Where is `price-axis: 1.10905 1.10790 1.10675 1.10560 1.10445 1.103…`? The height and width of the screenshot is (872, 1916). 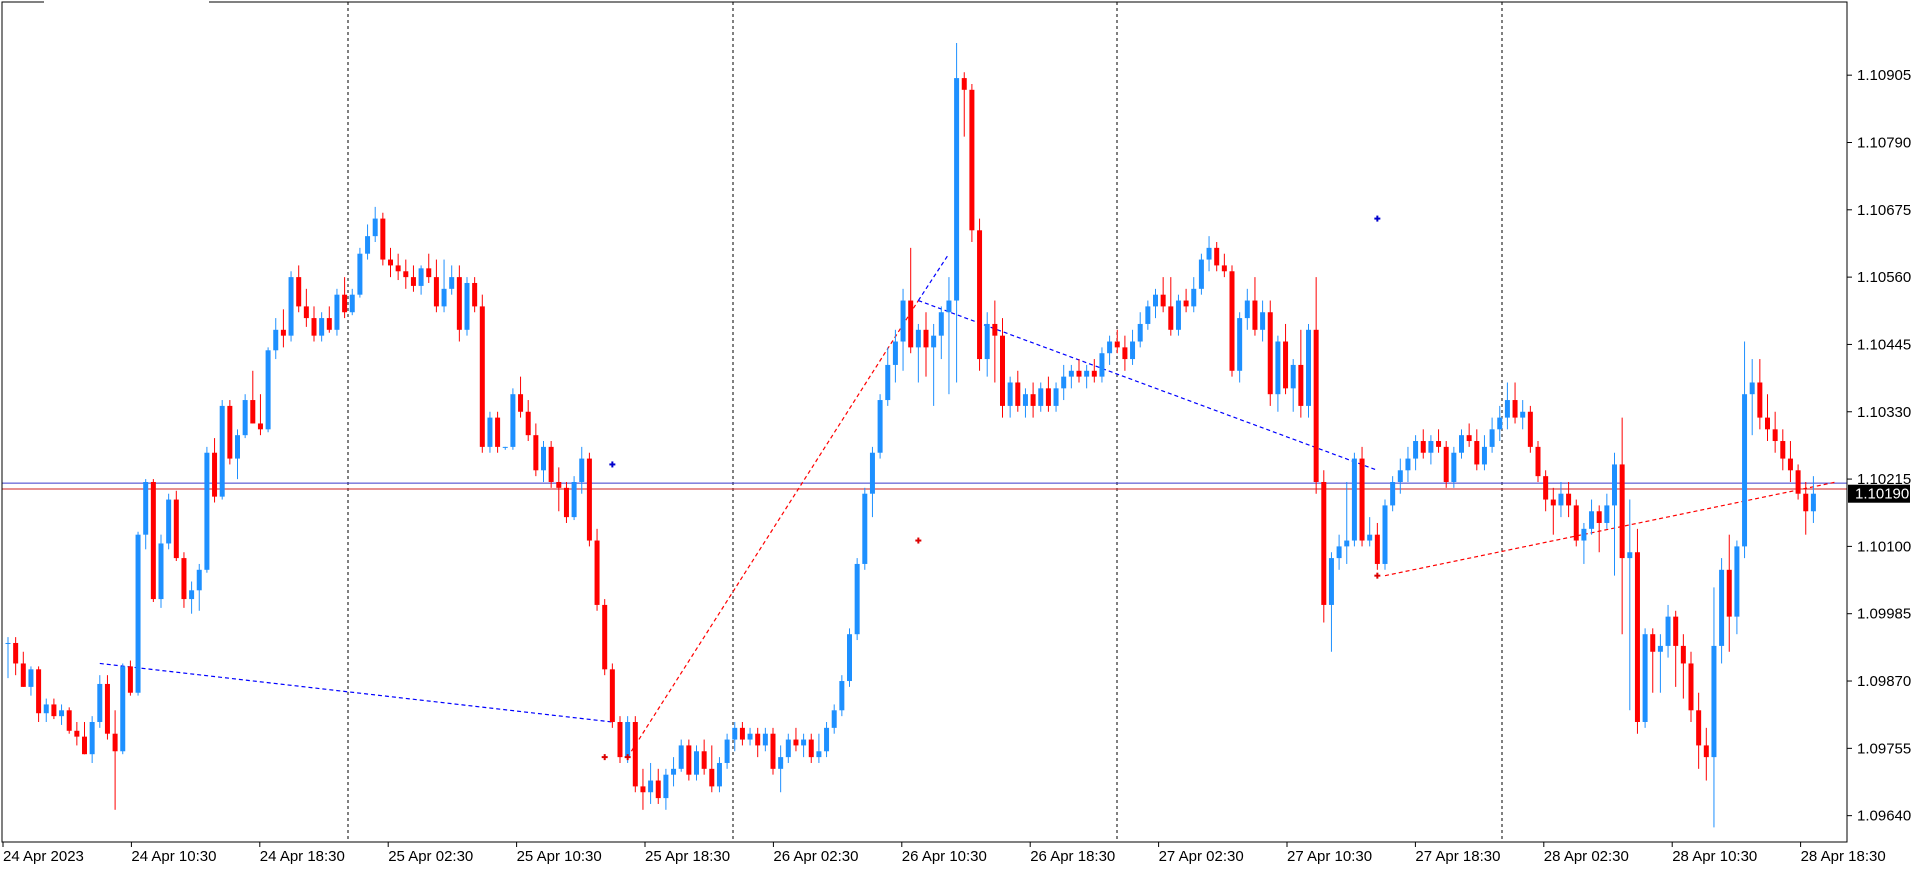
price-axis: 1.10905 1.10790 1.10675 1.10560 1.10445 1.103… is located at coordinates (1879, 446).